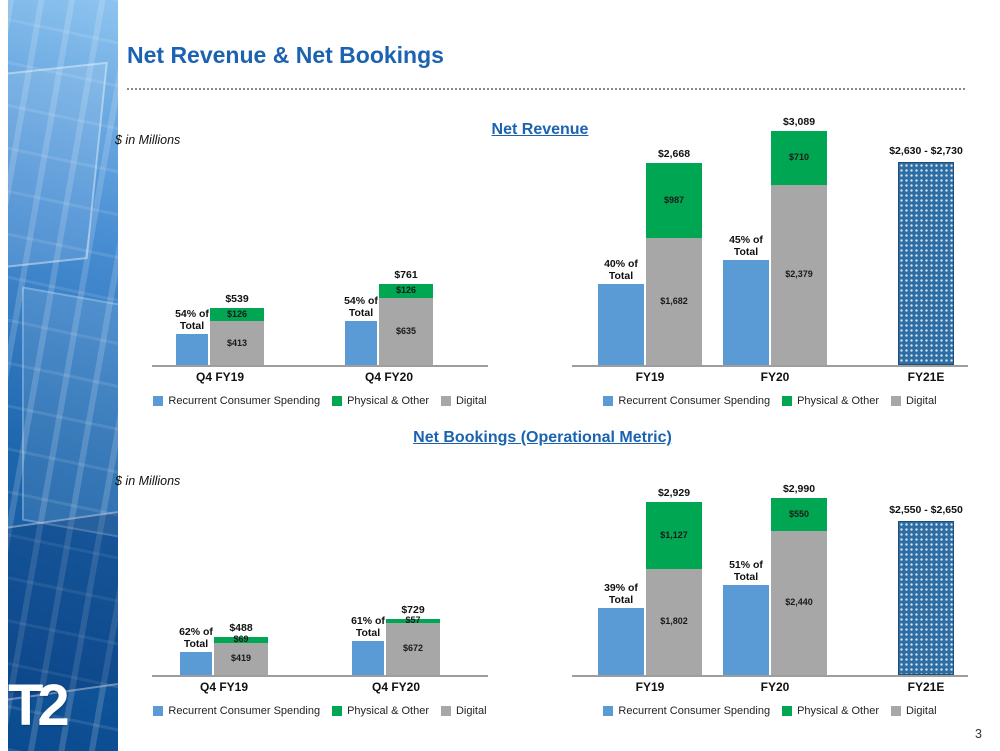  I want to click on total-label: $488, so click(241, 628).